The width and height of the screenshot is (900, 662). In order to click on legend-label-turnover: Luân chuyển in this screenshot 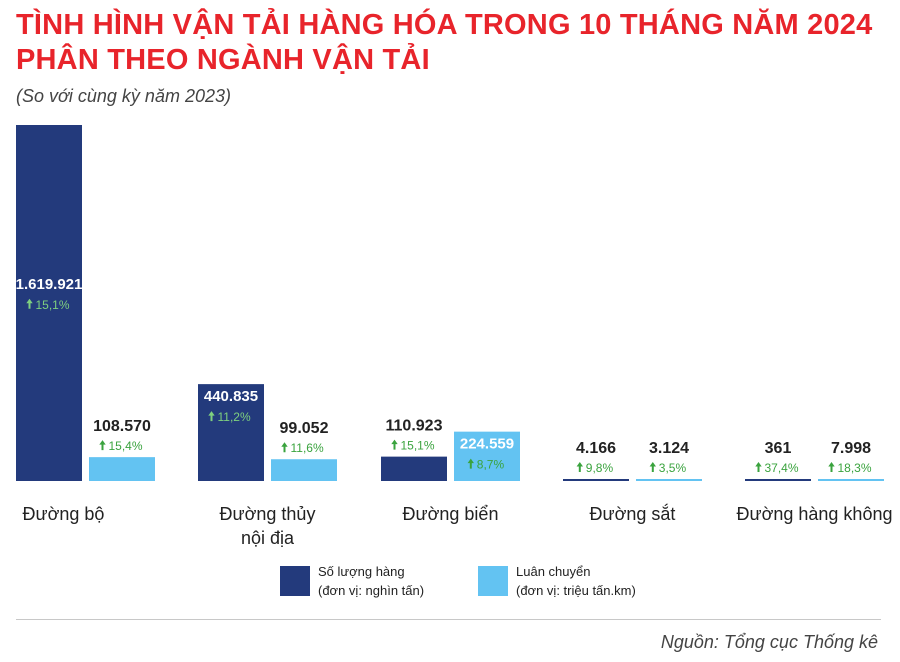, I will do `click(553, 571)`.